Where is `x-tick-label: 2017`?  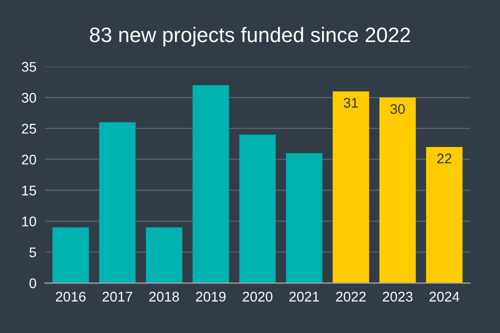 x-tick-label: 2017 is located at coordinates (117, 297).